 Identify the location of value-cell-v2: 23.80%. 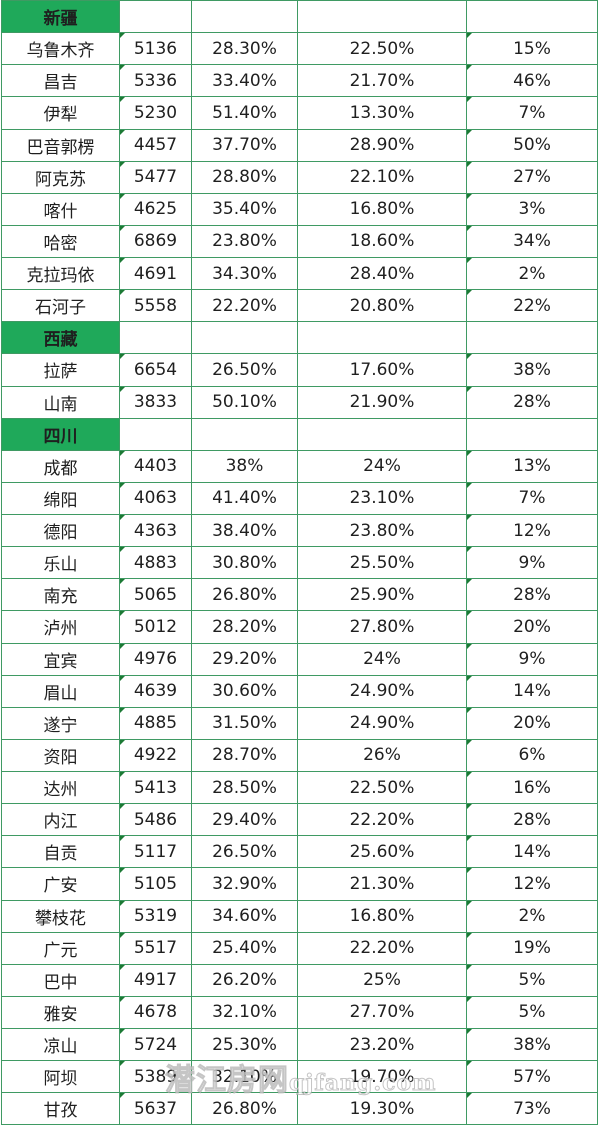
(244, 241).